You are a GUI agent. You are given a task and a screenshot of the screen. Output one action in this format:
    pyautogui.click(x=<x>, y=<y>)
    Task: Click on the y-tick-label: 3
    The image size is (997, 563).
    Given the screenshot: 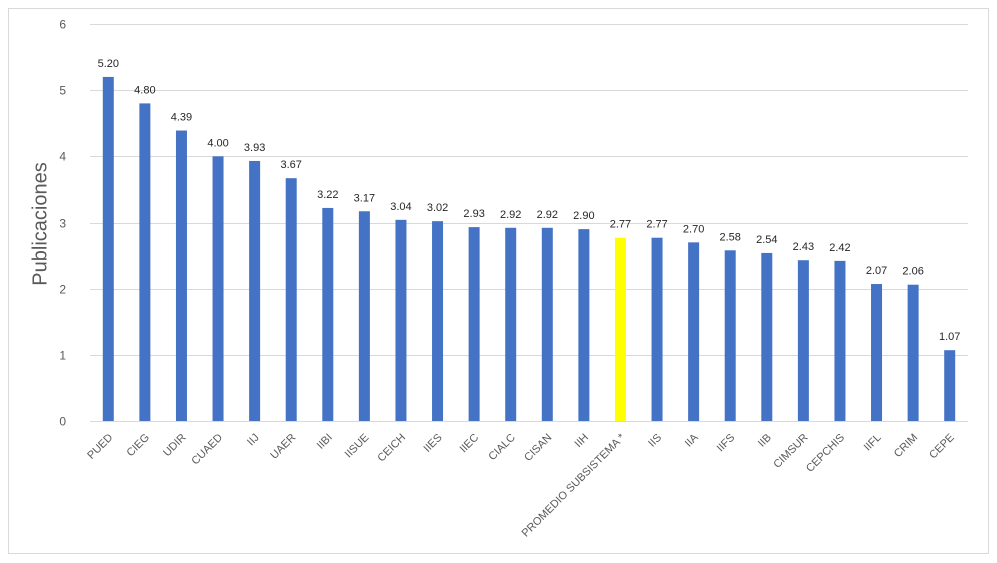 What is the action you would take?
    pyautogui.click(x=62, y=224)
    